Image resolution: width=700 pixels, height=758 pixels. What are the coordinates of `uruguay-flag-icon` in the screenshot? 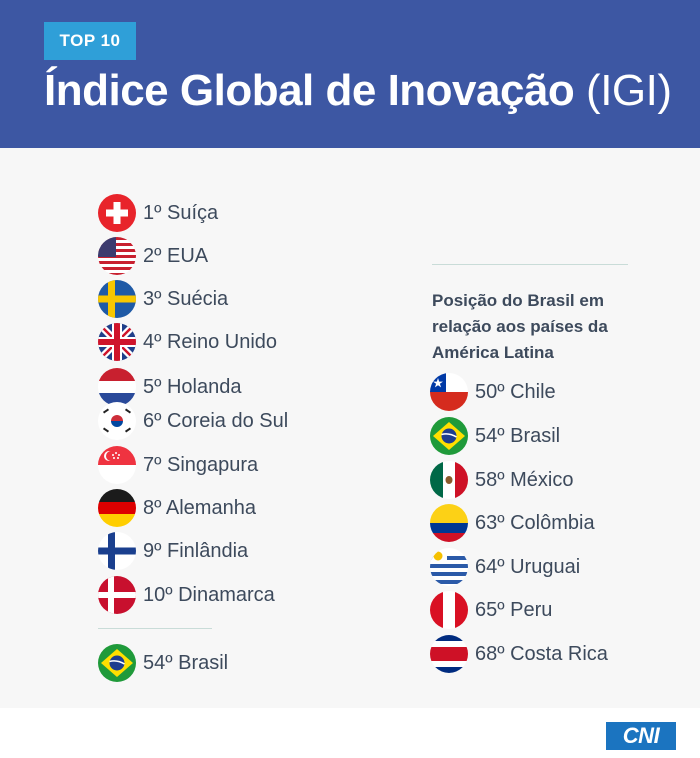 It's located at (449, 567).